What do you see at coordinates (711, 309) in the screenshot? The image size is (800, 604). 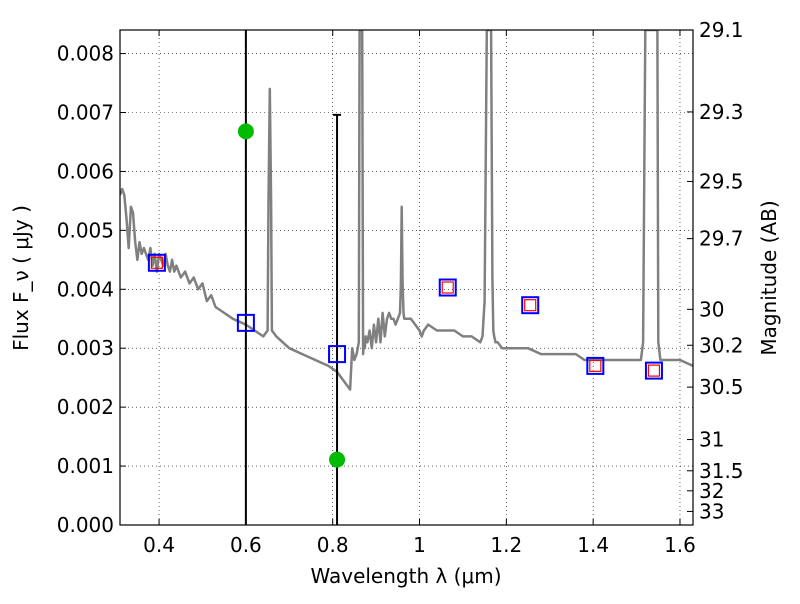 I see `right-tick-label: 30` at bounding box center [711, 309].